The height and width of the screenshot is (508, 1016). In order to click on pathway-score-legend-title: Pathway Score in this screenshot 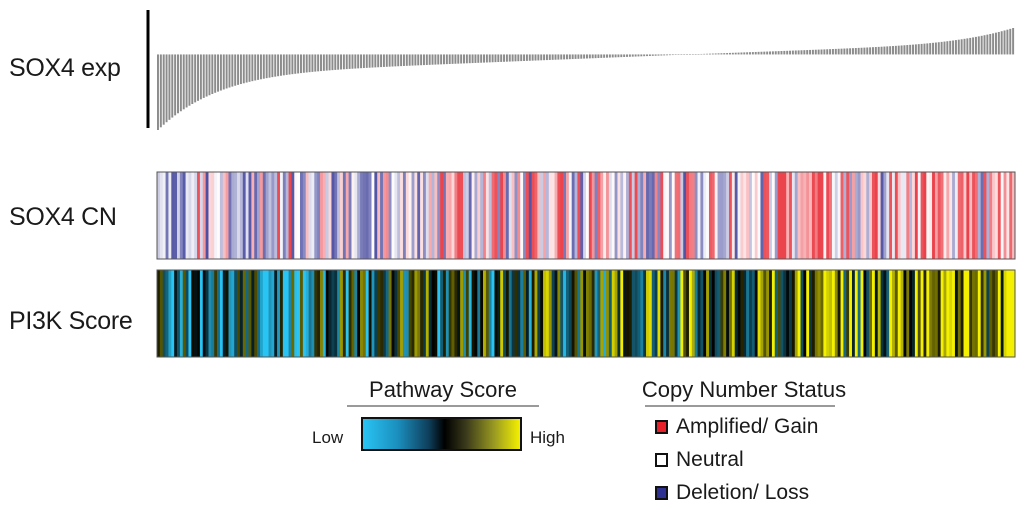, I will do `click(443, 389)`.